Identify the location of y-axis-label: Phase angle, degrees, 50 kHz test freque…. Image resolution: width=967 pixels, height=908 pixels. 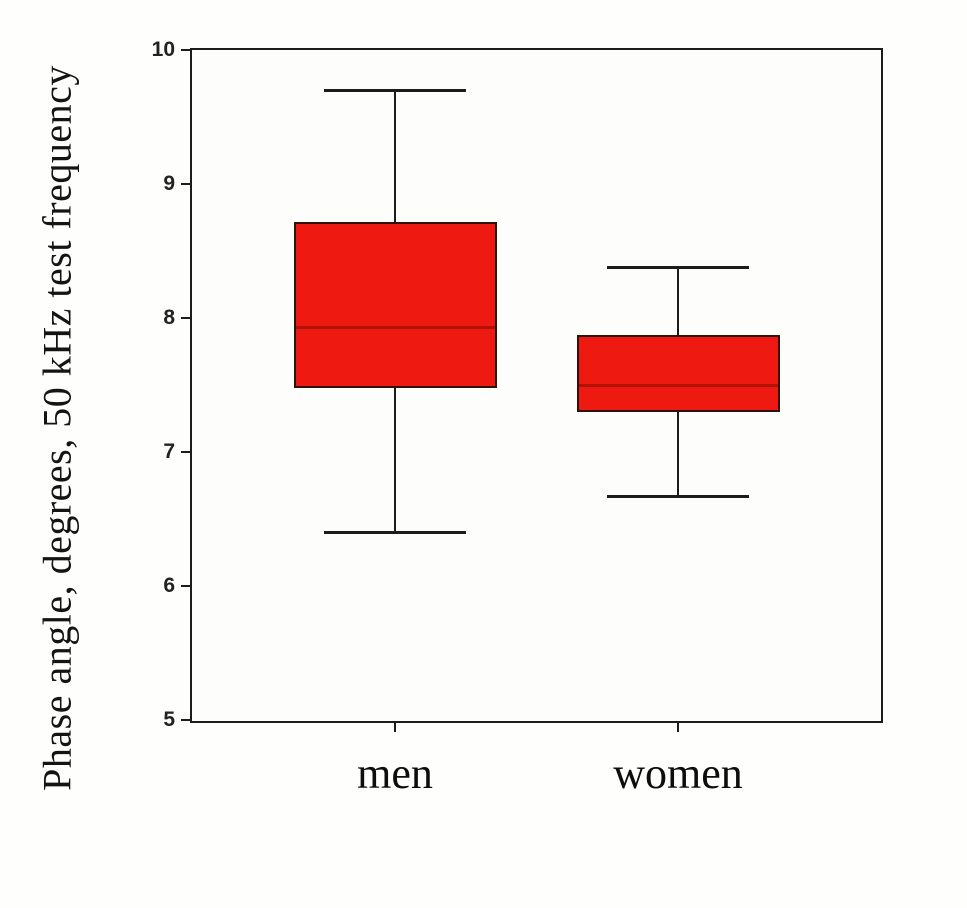
(57, 428).